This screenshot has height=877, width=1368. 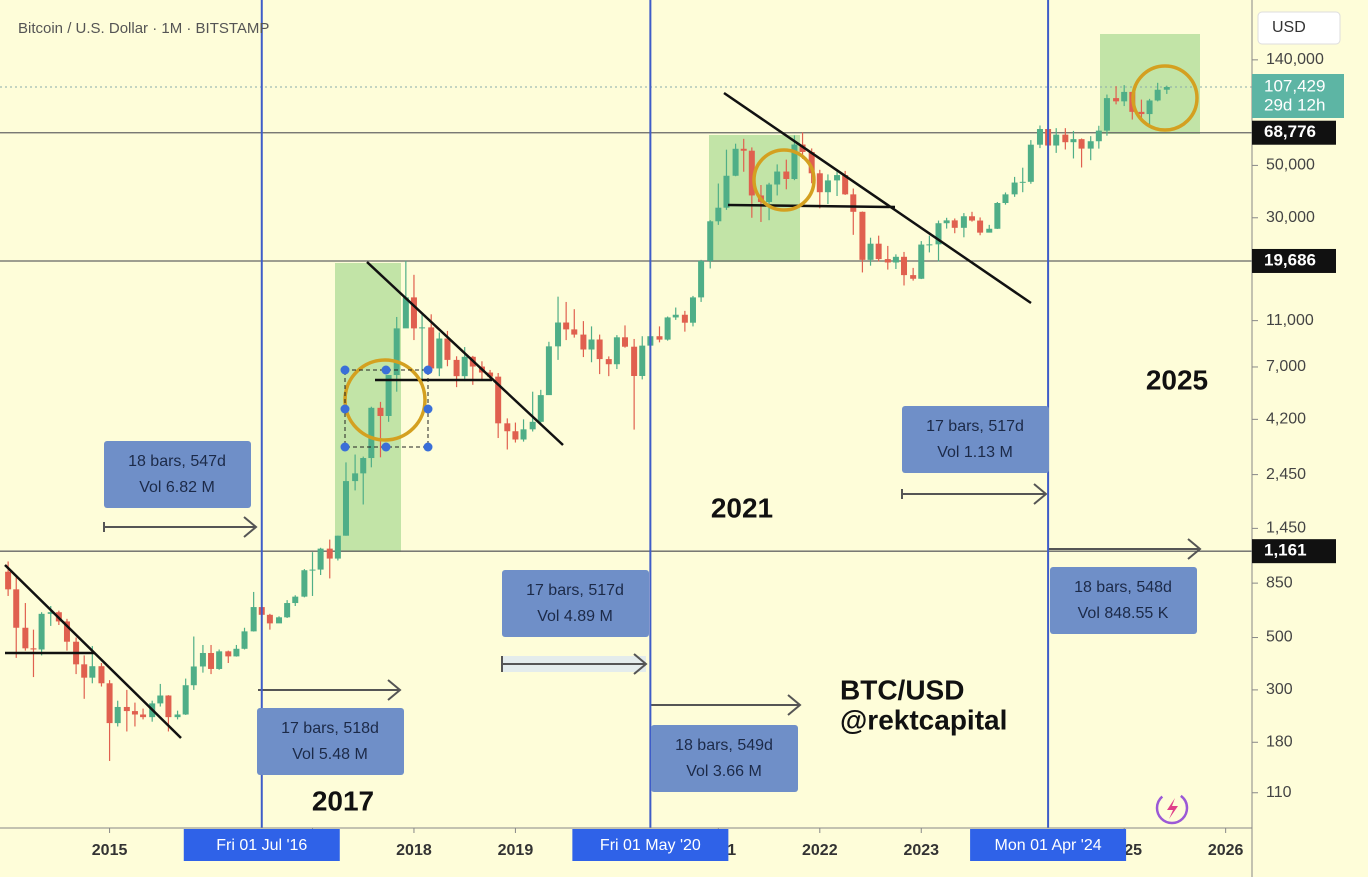 What do you see at coordinates (575, 590) in the screenshot?
I see `info-text: 17 bars, 517d` at bounding box center [575, 590].